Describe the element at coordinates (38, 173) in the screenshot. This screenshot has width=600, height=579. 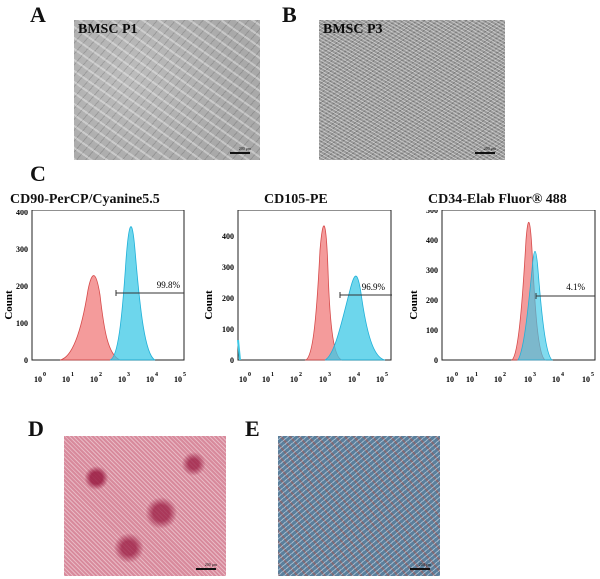
I see `panel-label-c: C` at that location.